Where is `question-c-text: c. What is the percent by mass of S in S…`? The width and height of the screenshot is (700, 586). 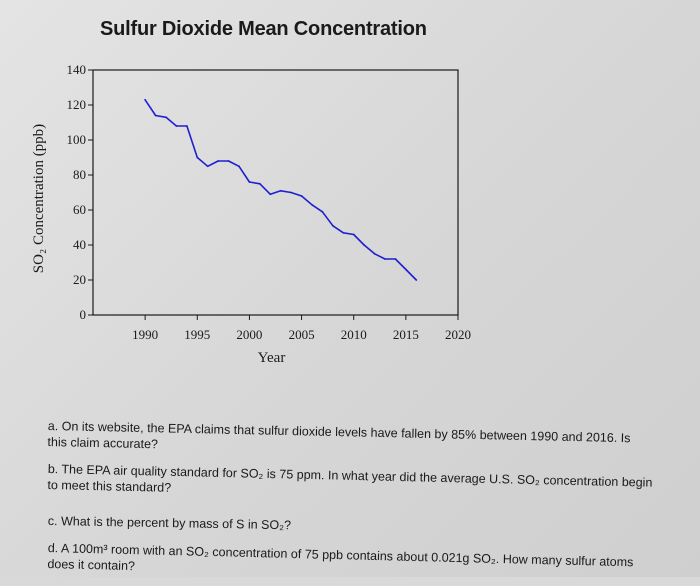 question-c-text: c. What is the percent by mass of S in S… is located at coordinates (169, 523).